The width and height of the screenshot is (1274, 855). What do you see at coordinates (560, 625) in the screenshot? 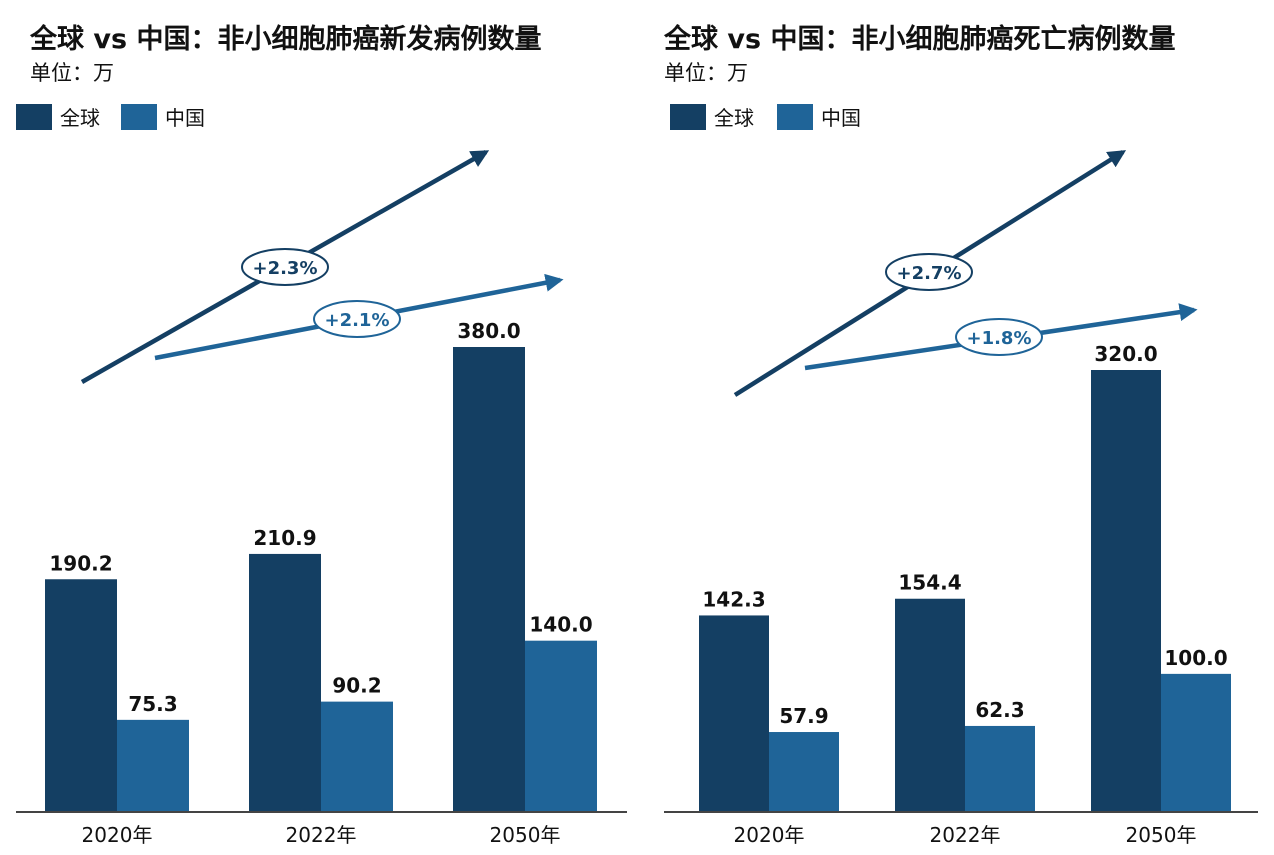
I see `data-label-china-3: 140.0` at bounding box center [560, 625].